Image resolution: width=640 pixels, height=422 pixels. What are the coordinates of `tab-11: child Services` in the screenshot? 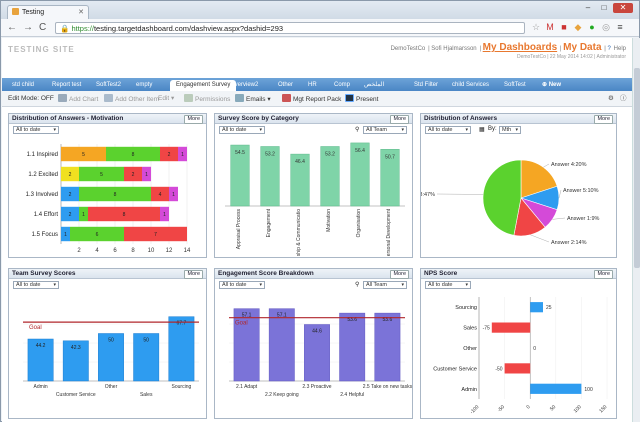 It's located at (471, 85).